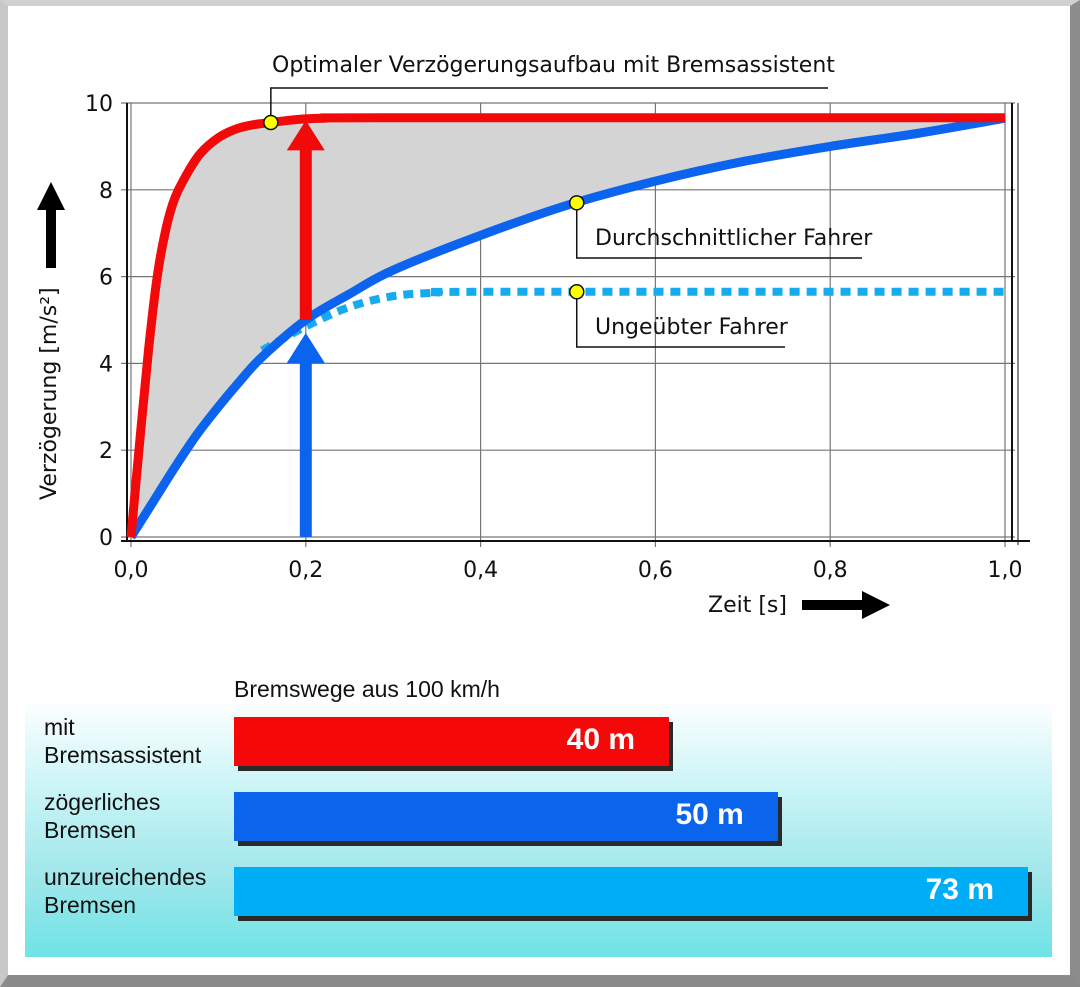  Describe the element at coordinates (601, 739) in the screenshot. I see `bar-value-label: 40 m` at that location.